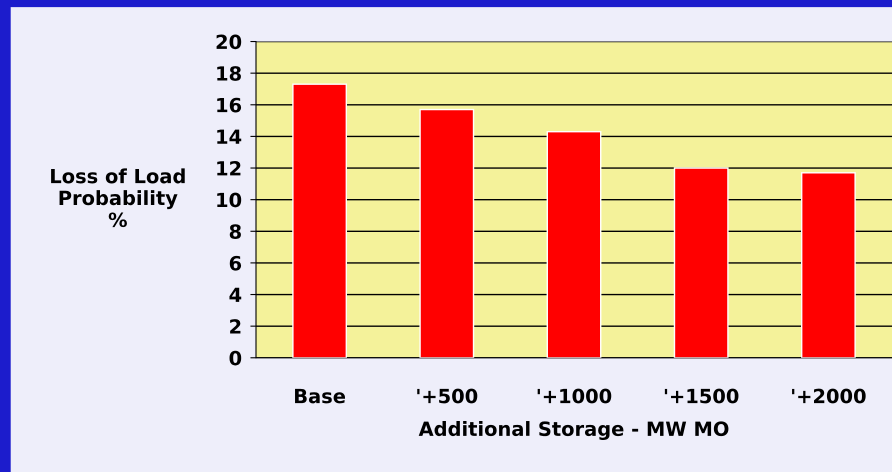 The height and width of the screenshot is (472, 892). I want to click on y-tick-label: 12, so click(228, 168).